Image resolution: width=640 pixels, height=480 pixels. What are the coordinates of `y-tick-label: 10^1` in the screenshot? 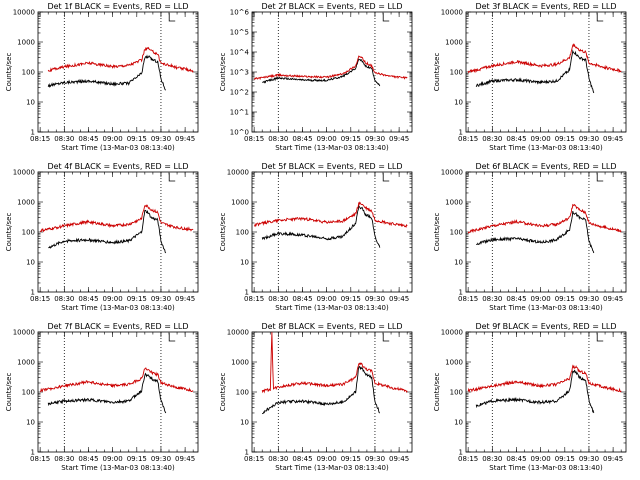 It's located at (239, 113).